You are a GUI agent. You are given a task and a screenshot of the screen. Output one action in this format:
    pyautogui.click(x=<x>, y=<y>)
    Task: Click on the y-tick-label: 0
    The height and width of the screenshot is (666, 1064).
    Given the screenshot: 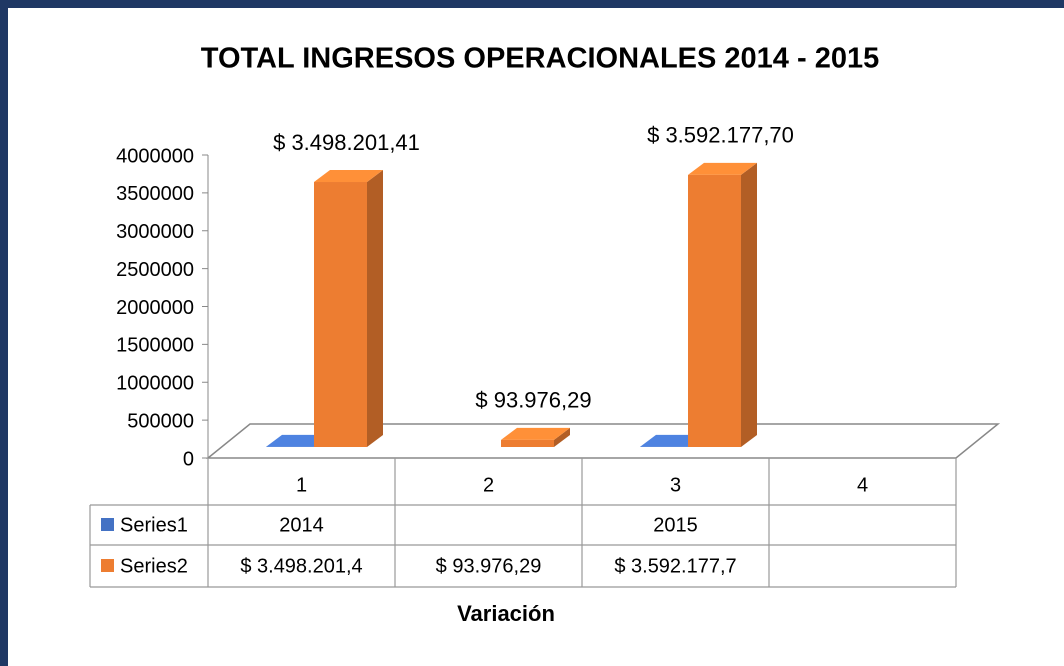 What is the action you would take?
    pyautogui.click(x=188, y=459)
    